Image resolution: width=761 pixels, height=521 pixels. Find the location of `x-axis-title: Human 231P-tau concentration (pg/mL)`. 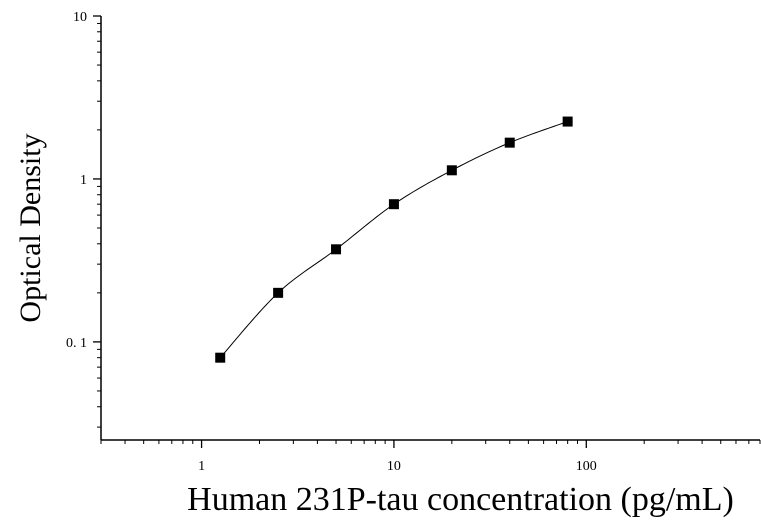

x-axis-title: Human 231P-tau concentration (pg/mL) is located at coordinates (460, 499).